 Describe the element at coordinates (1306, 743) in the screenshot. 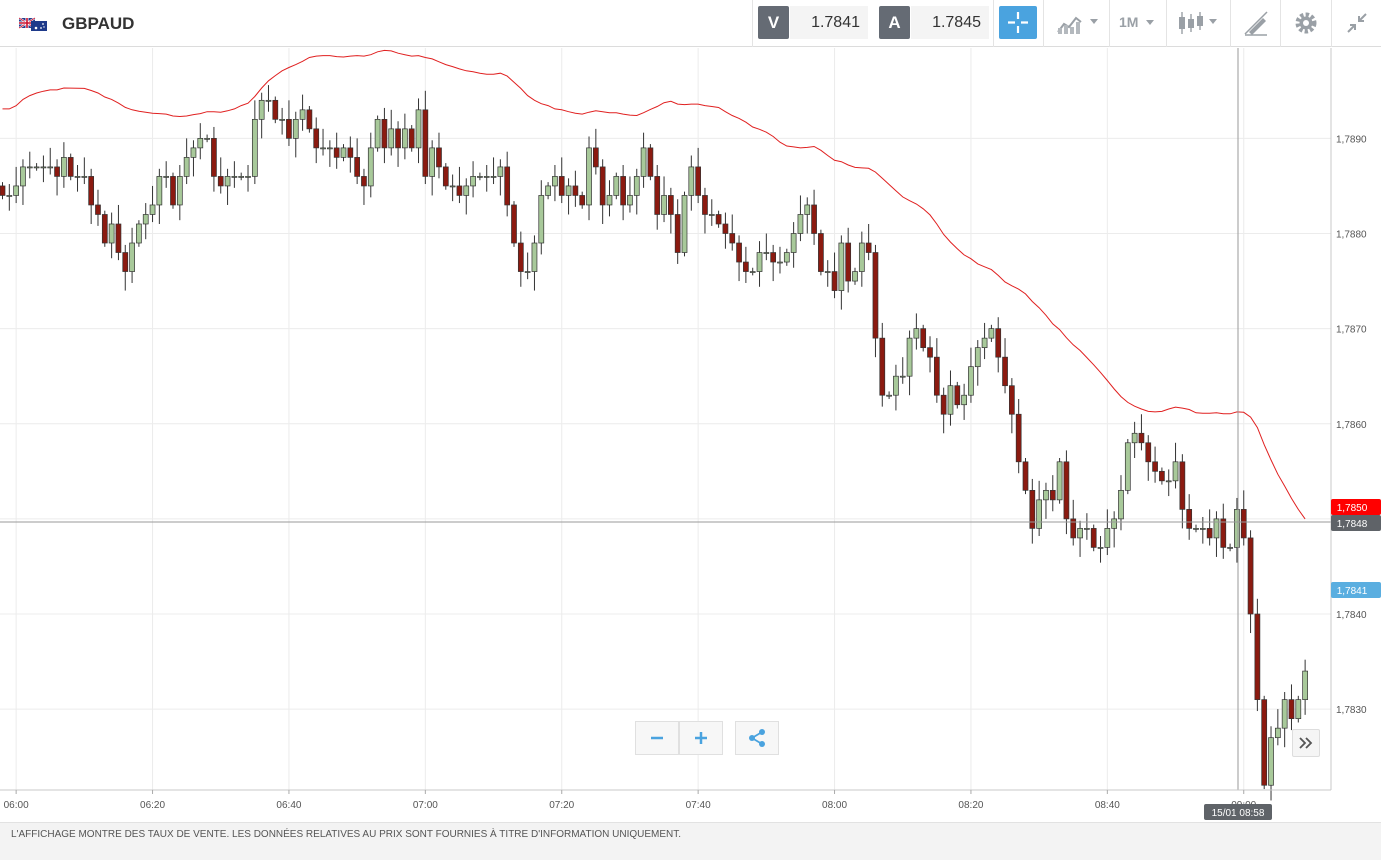

I see `scroll-to-latest-button` at that location.